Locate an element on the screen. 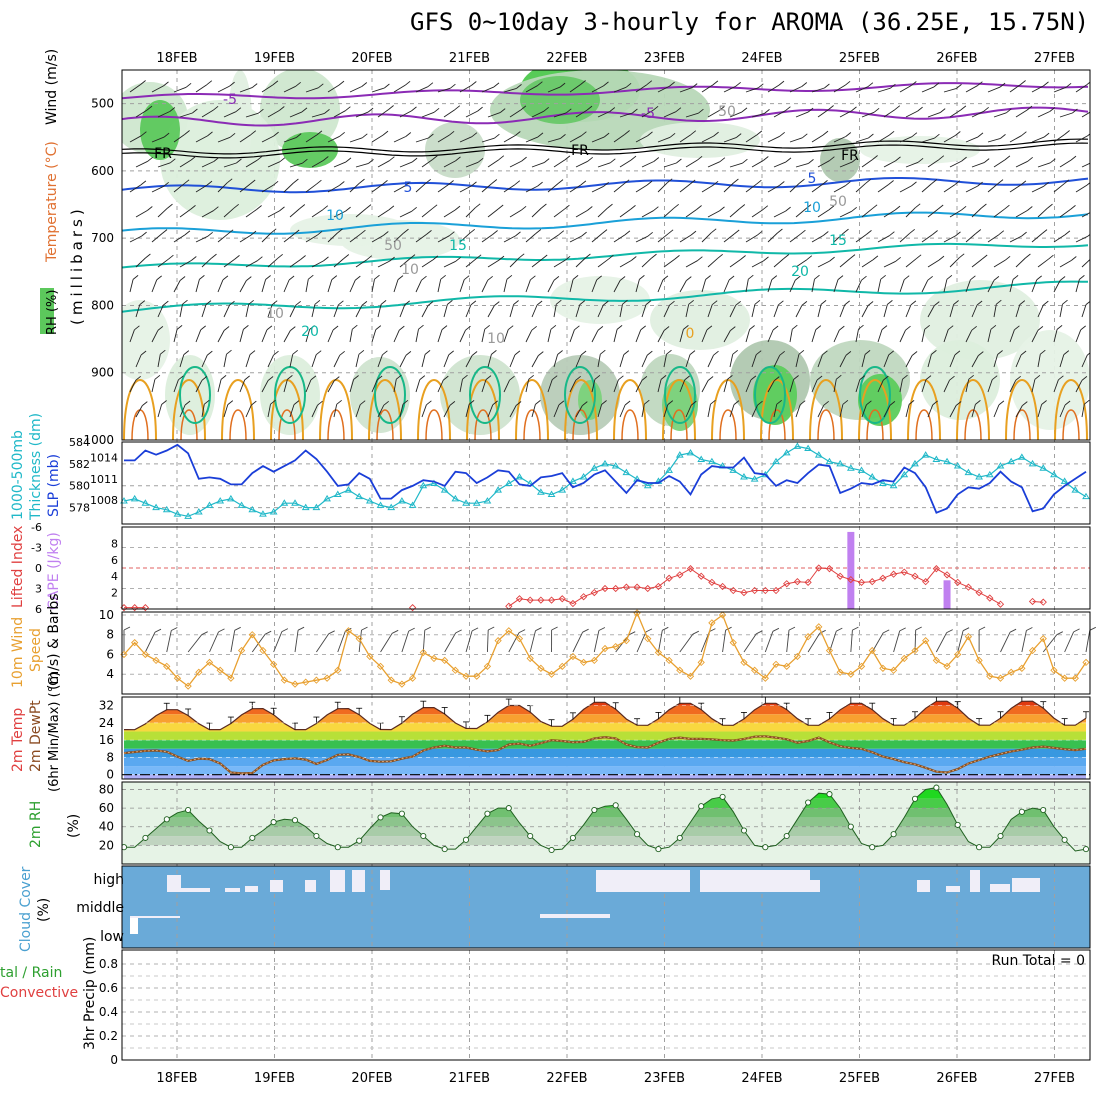 This screenshot has width=1100, height=1104. cloud-level-label: high is located at coordinates (108, 880).